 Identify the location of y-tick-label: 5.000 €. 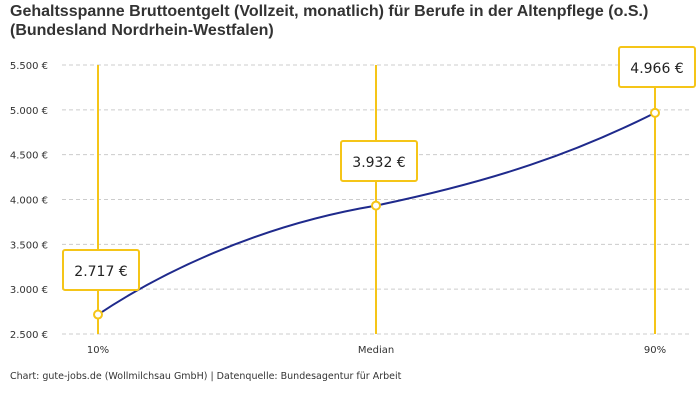
(29, 111).